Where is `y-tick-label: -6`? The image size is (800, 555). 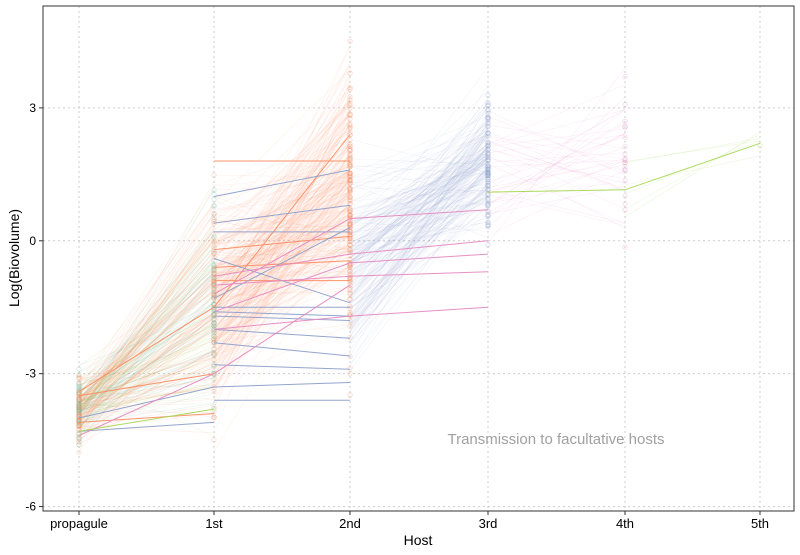
y-tick-label: -6 is located at coordinates (30, 507).